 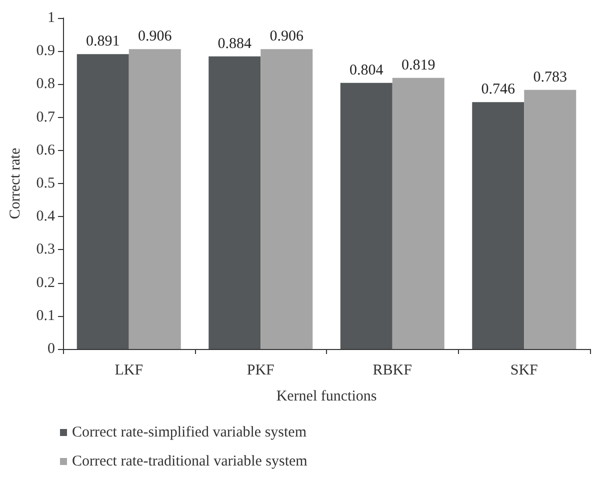 What do you see at coordinates (260, 370) in the screenshot?
I see `x-tick-label: PKF` at bounding box center [260, 370].